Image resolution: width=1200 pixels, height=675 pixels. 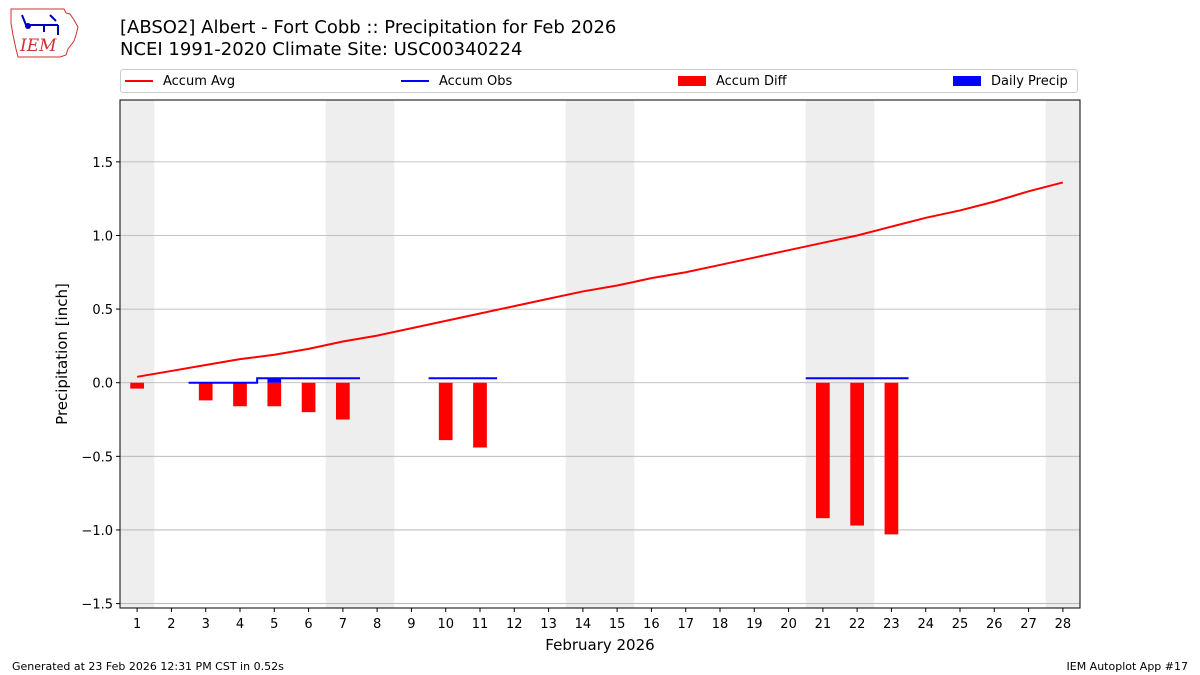 I want to click on iem-logo: IEM, so click(x=44, y=33).